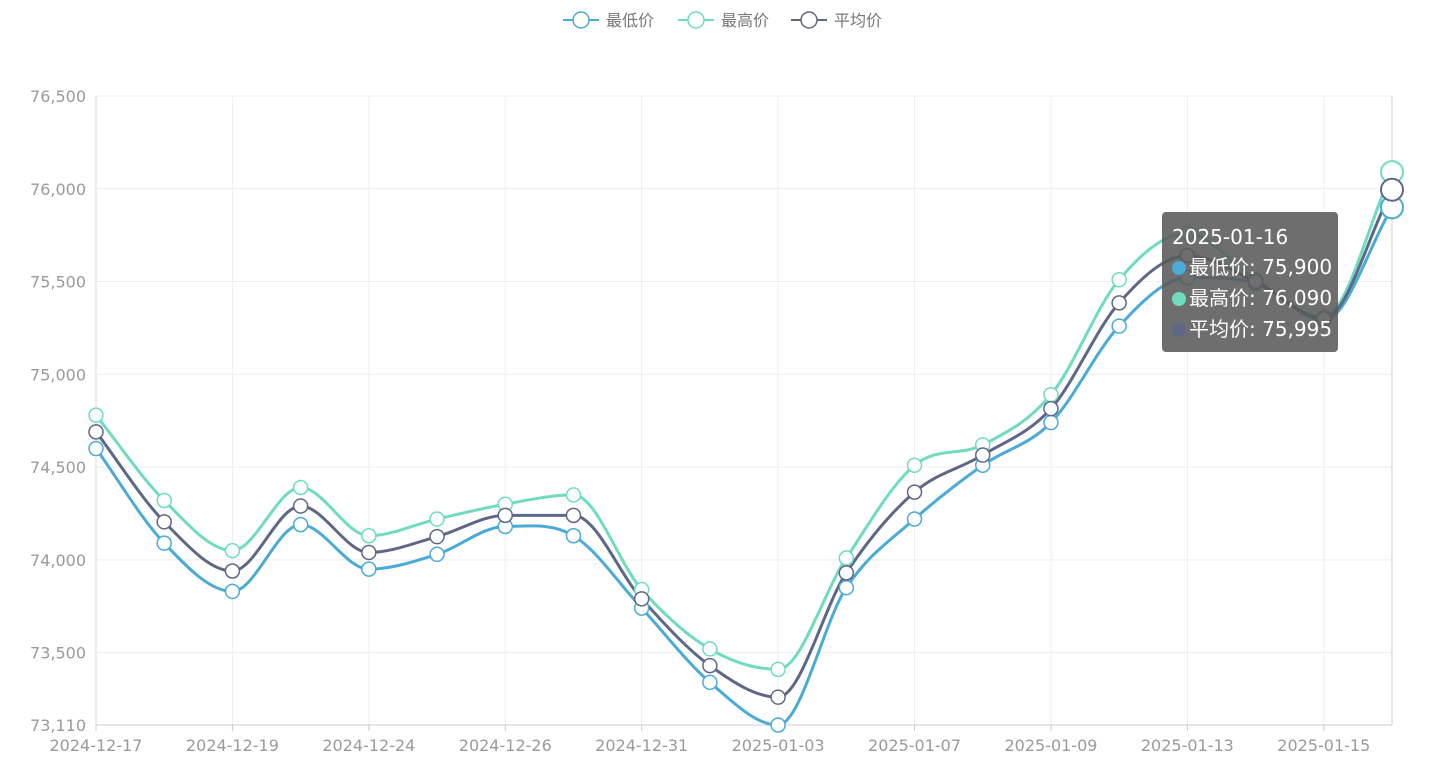  What do you see at coordinates (1261, 267) in the screenshot?
I see `tooltip-label-low: 最低价: 75,900` at bounding box center [1261, 267].